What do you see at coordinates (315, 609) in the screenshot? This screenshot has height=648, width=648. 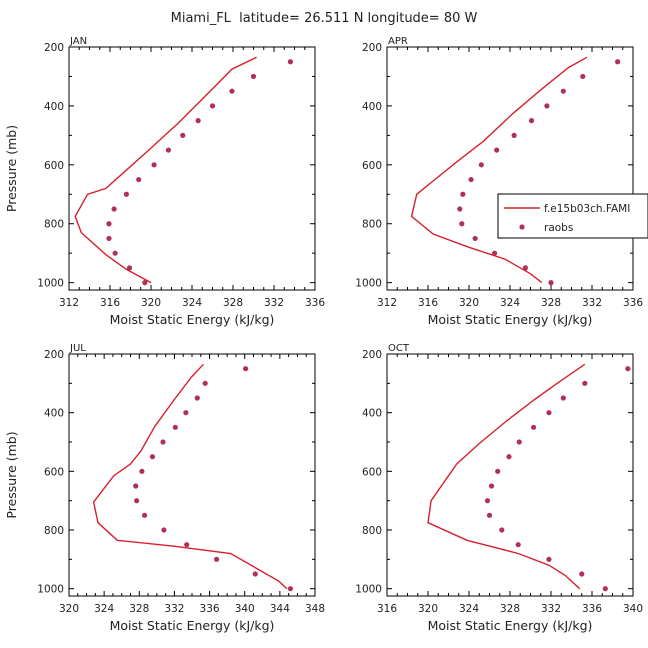 I see `x-tick-label: 348` at bounding box center [315, 609].